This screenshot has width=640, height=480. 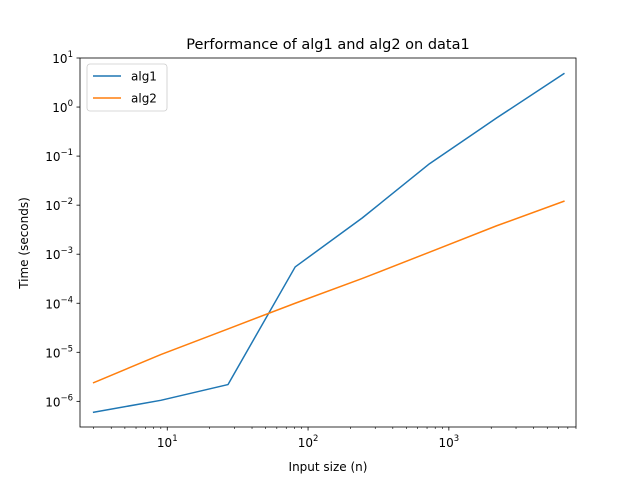 What do you see at coordinates (62, 58) in the screenshot?
I see `y-tick-label: 10¹` at bounding box center [62, 58].